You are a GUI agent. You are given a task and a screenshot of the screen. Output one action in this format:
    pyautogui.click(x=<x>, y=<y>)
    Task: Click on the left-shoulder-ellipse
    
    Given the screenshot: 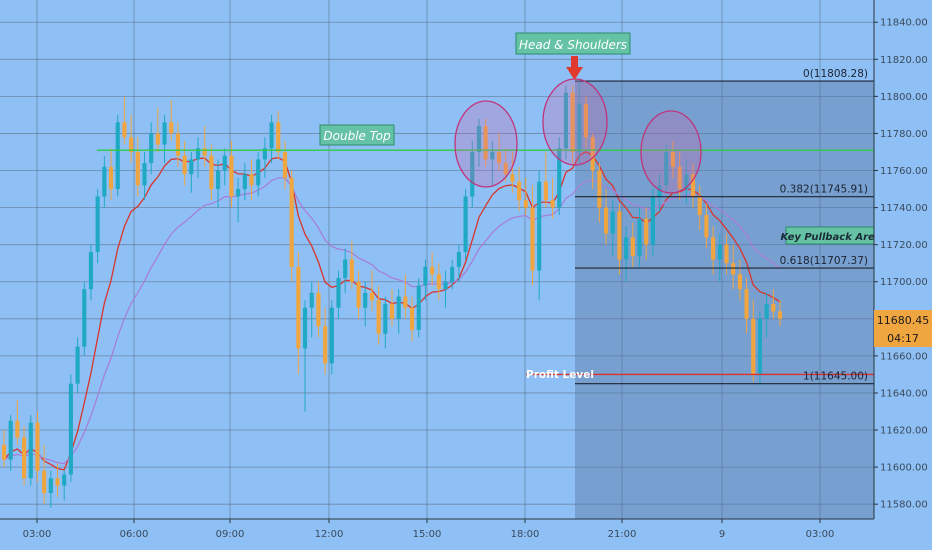 What is the action you would take?
    pyautogui.click(x=486, y=144)
    